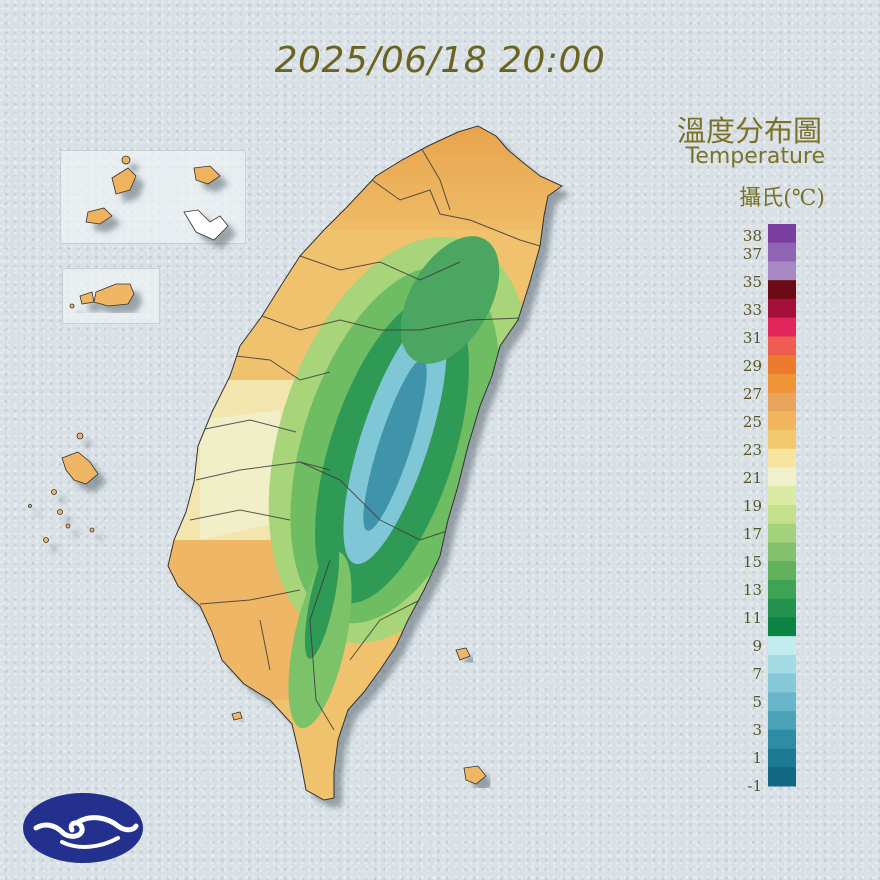  I want to click on legend-label: 31, so click(752, 338).